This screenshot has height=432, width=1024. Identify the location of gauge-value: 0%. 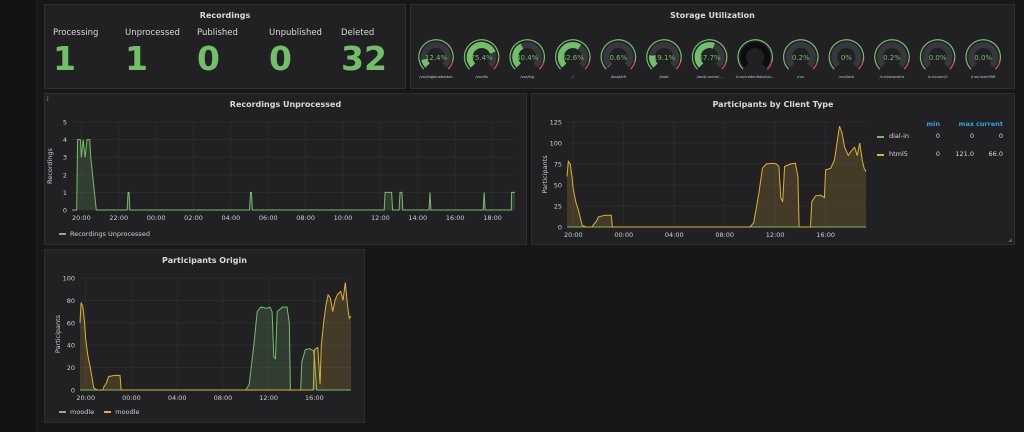
(846, 58).